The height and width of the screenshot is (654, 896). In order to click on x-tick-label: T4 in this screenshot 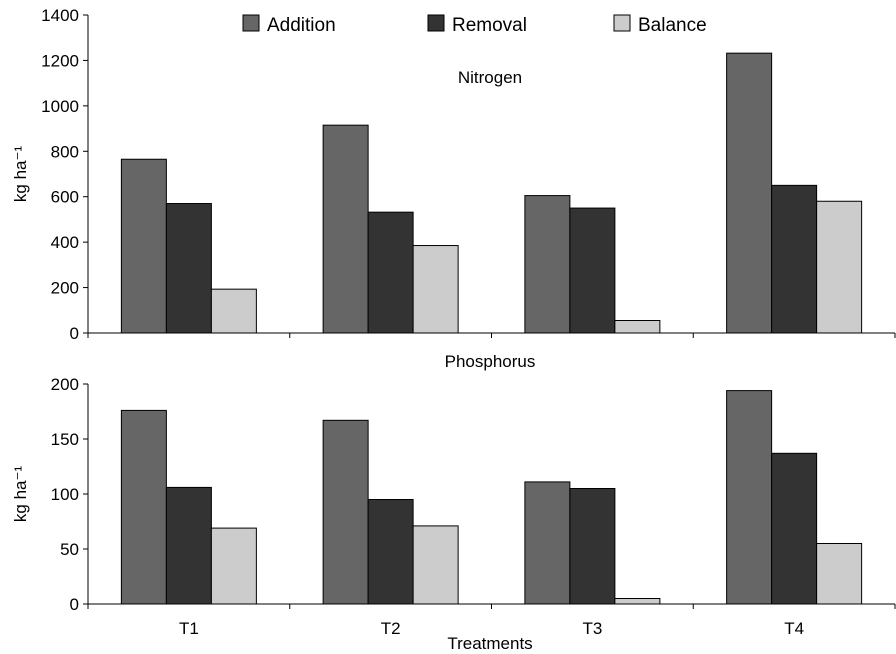, I will do `click(794, 628)`.